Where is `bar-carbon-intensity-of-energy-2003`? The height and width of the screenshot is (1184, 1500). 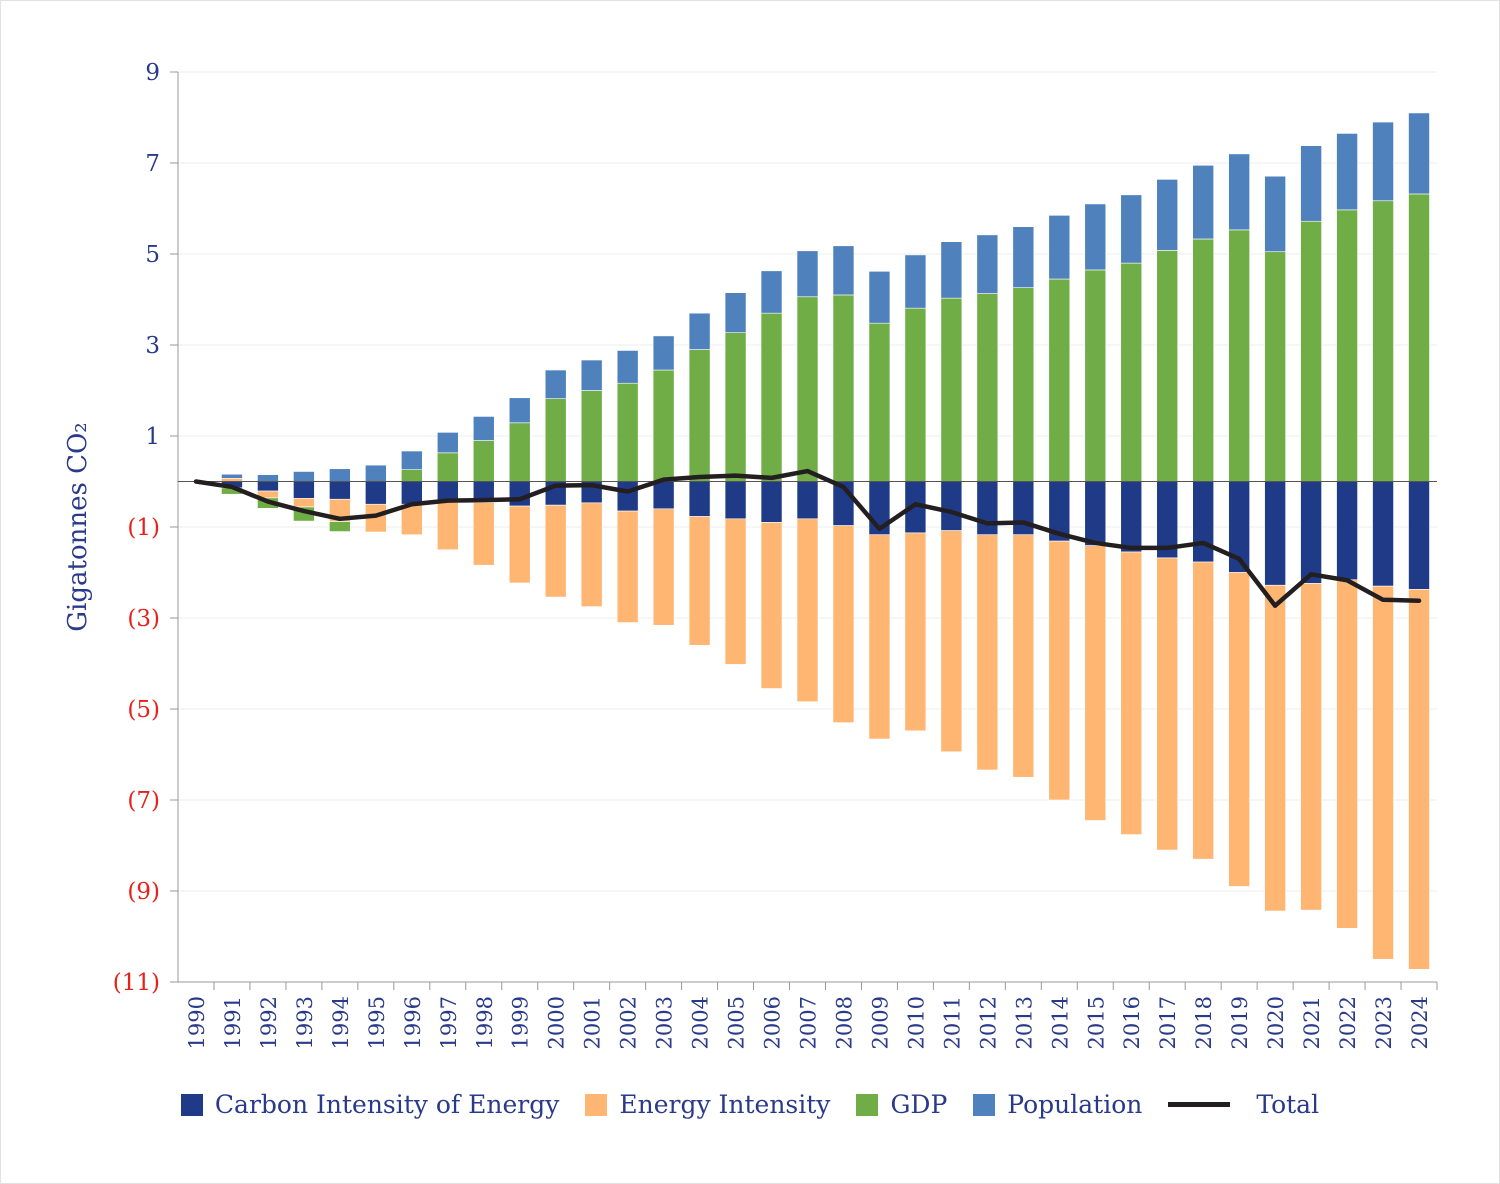 bar-carbon-intensity-of-energy-2003 is located at coordinates (663, 495).